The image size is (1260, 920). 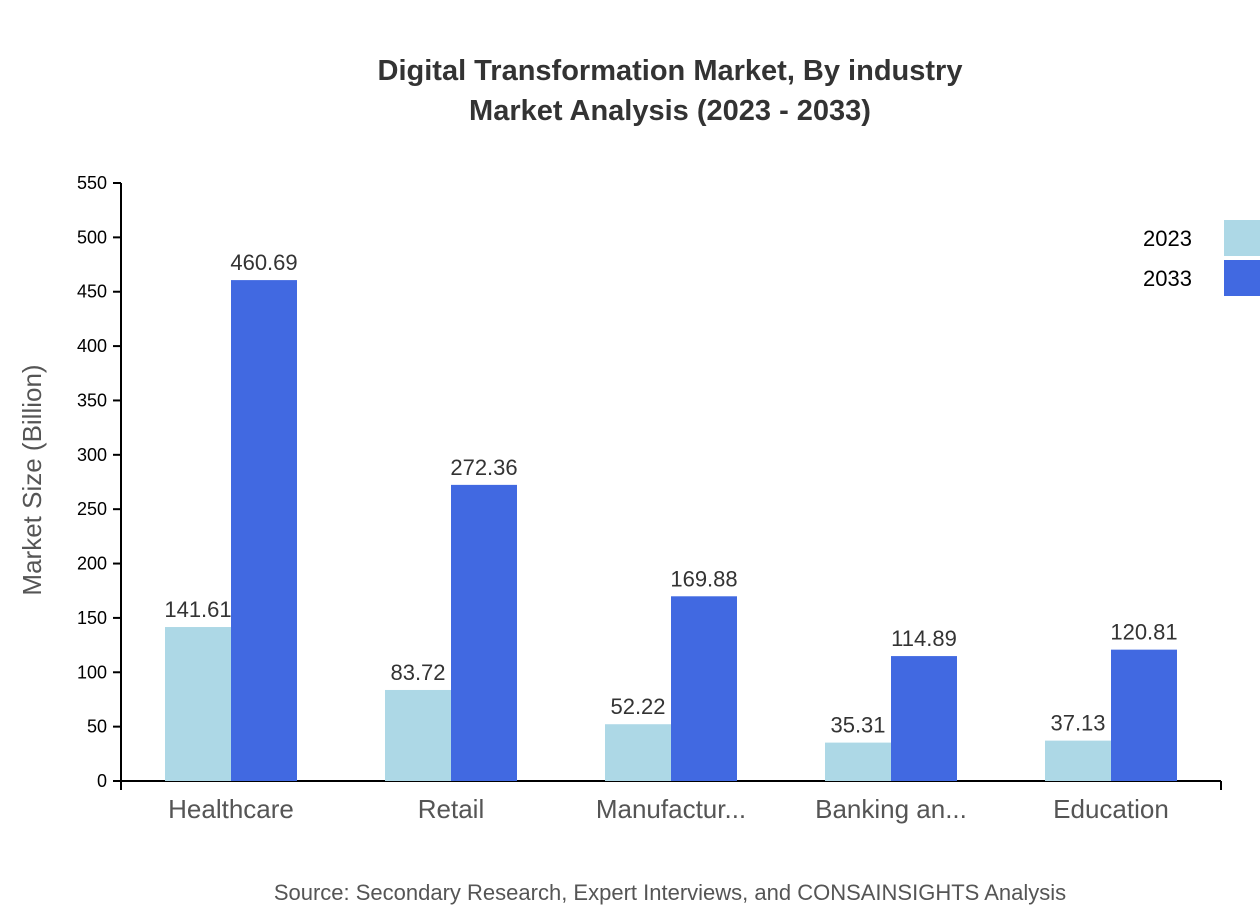 What do you see at coordinates (92, 237) in the screenshot?
I see `y-tick-label: 500` at bounding box center [92, 237].